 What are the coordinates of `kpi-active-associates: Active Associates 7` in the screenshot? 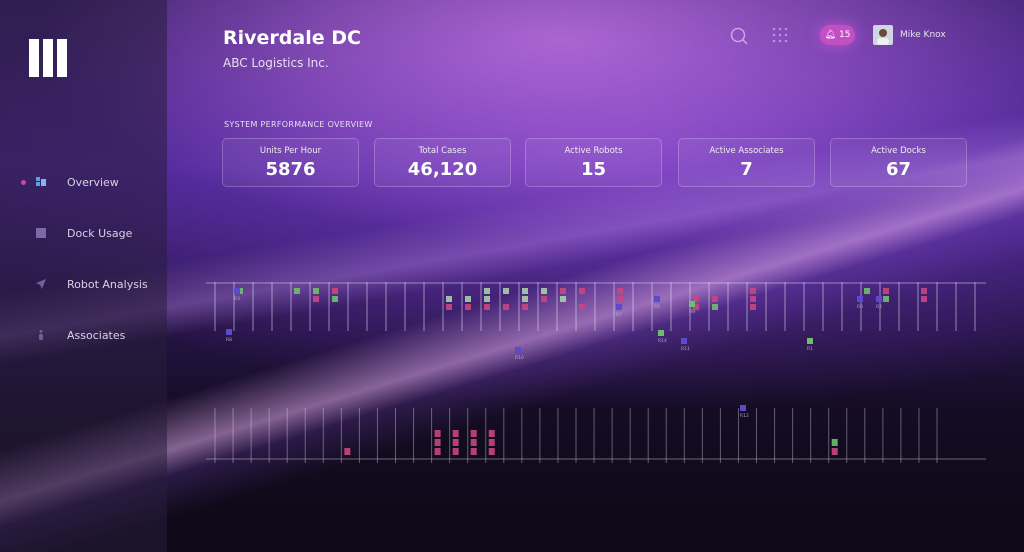 It's located at (746, 162).